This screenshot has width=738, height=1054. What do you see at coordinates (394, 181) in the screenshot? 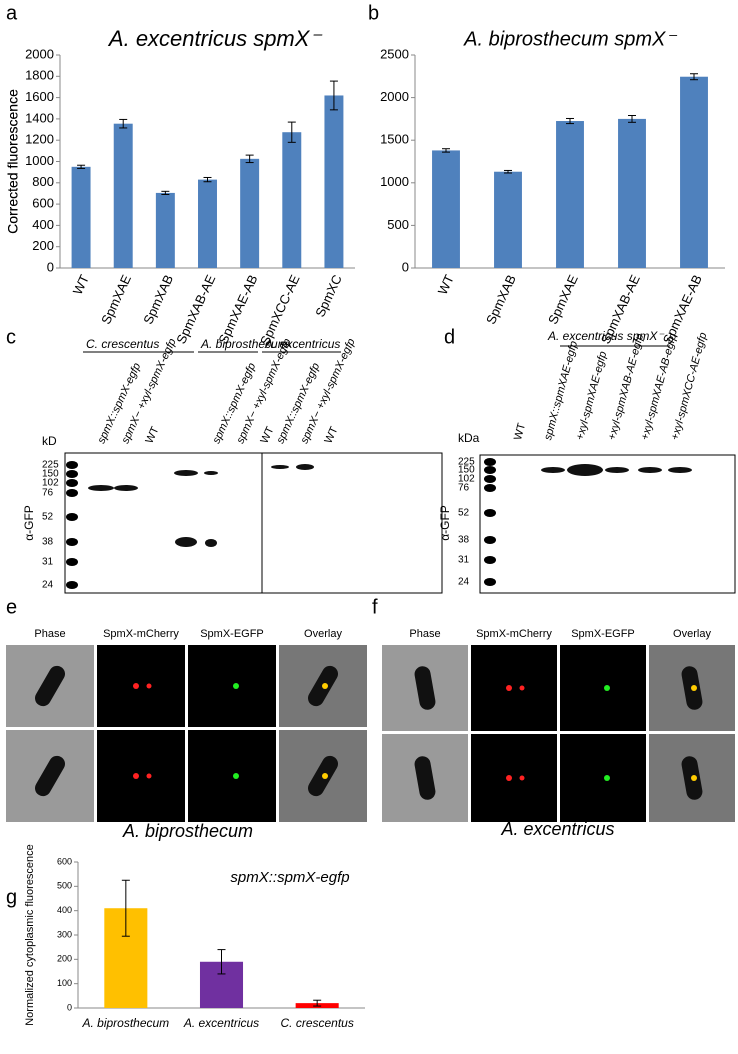
I see `y-tick-label: 1000` at bounding box center [394, 181].